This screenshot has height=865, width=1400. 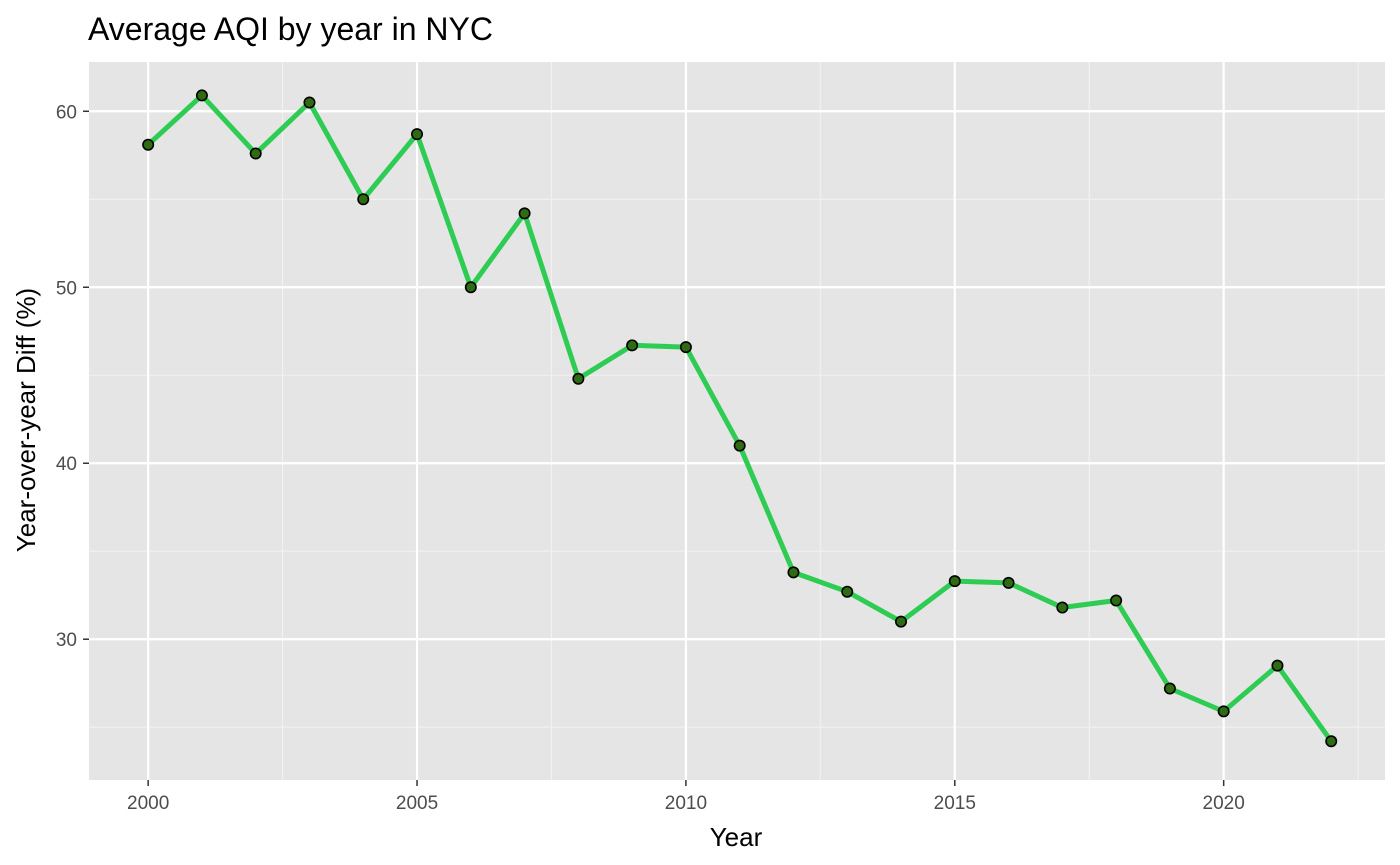 What do you see at coordinates (66, 288) in the screenshot?
I see `y-tick-label: 50` at bounding box center [66, 288].